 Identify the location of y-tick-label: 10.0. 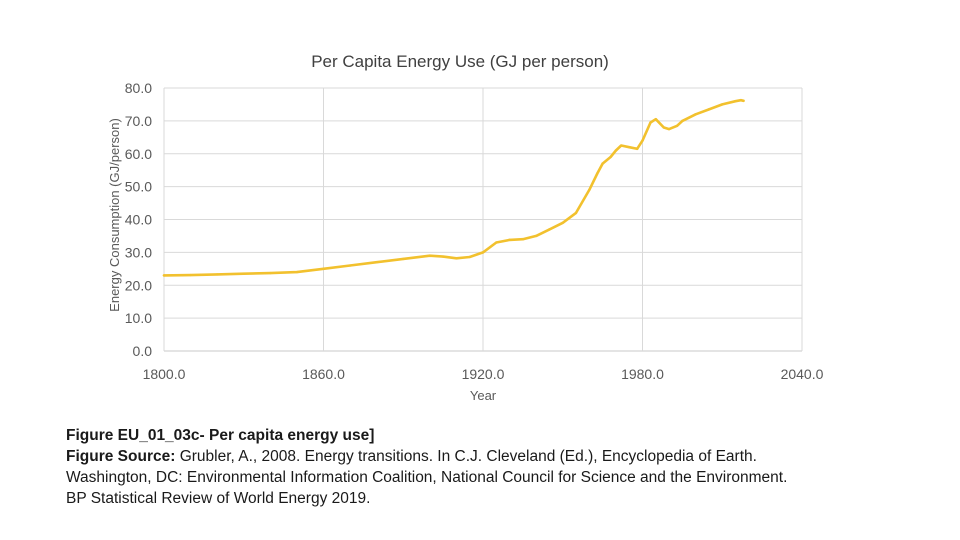
(138, 318).